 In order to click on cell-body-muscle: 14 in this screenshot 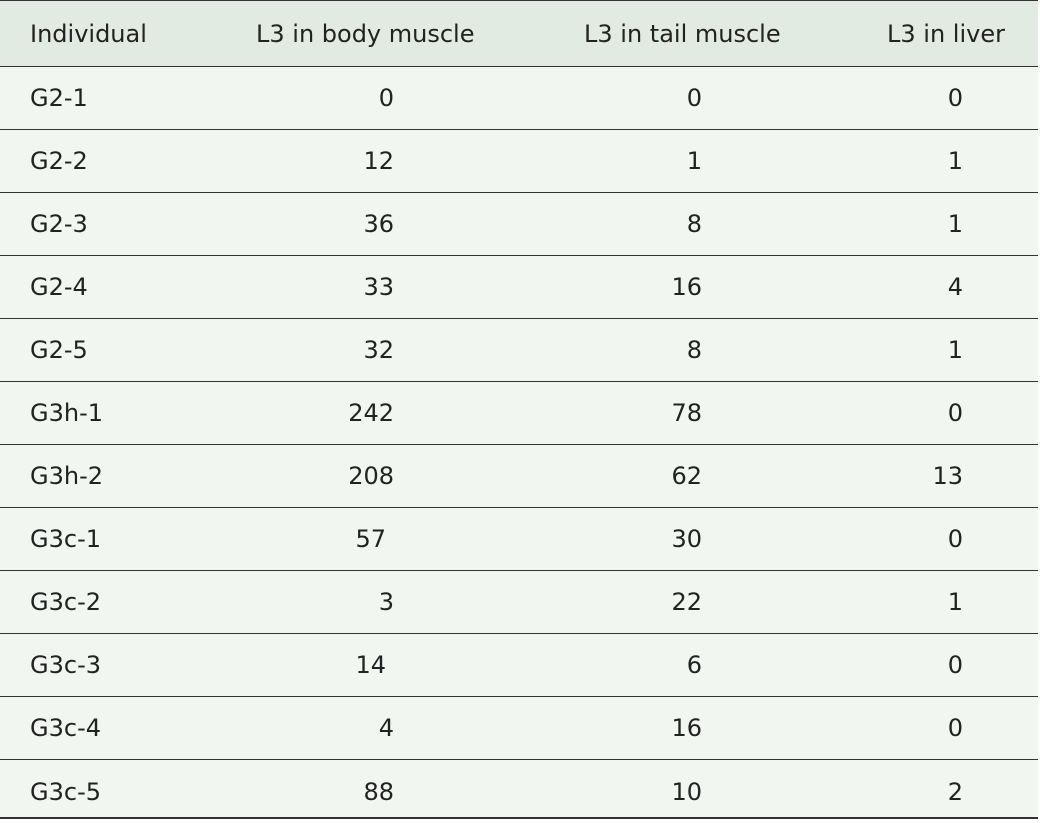, I will do `click(370, 665)`.